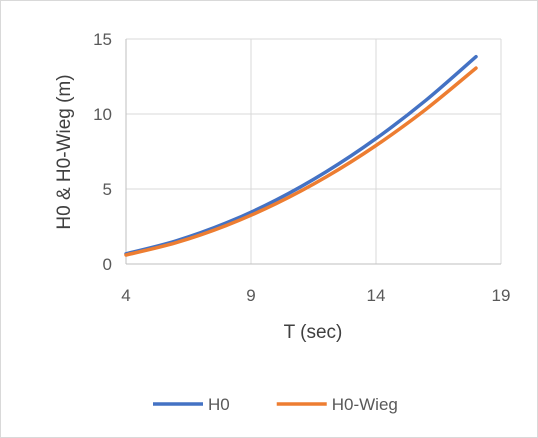  I want to click on y-axis-title: H0 & H0-Wieg (m), so click(64, 151).